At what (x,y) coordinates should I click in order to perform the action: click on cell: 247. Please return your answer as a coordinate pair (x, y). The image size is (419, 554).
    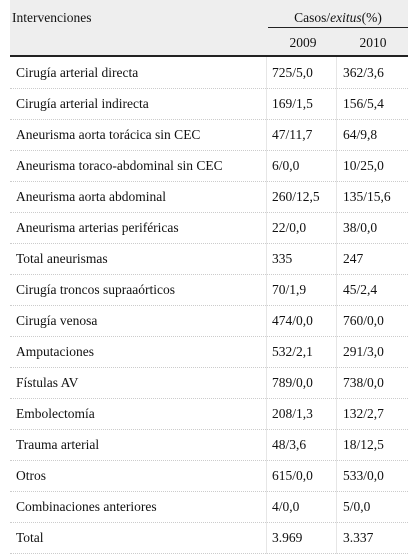
    Looking at the image, I should click on (353, 258).